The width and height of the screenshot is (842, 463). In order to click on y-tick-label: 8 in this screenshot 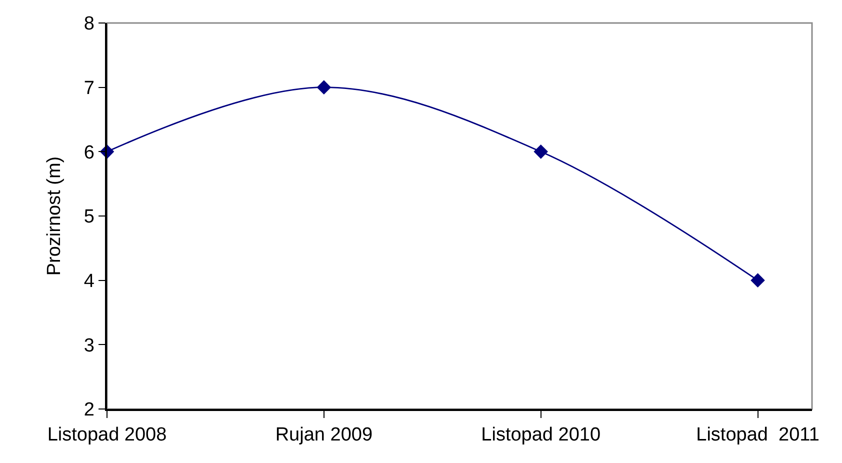, I will do `click(89, 24)`.